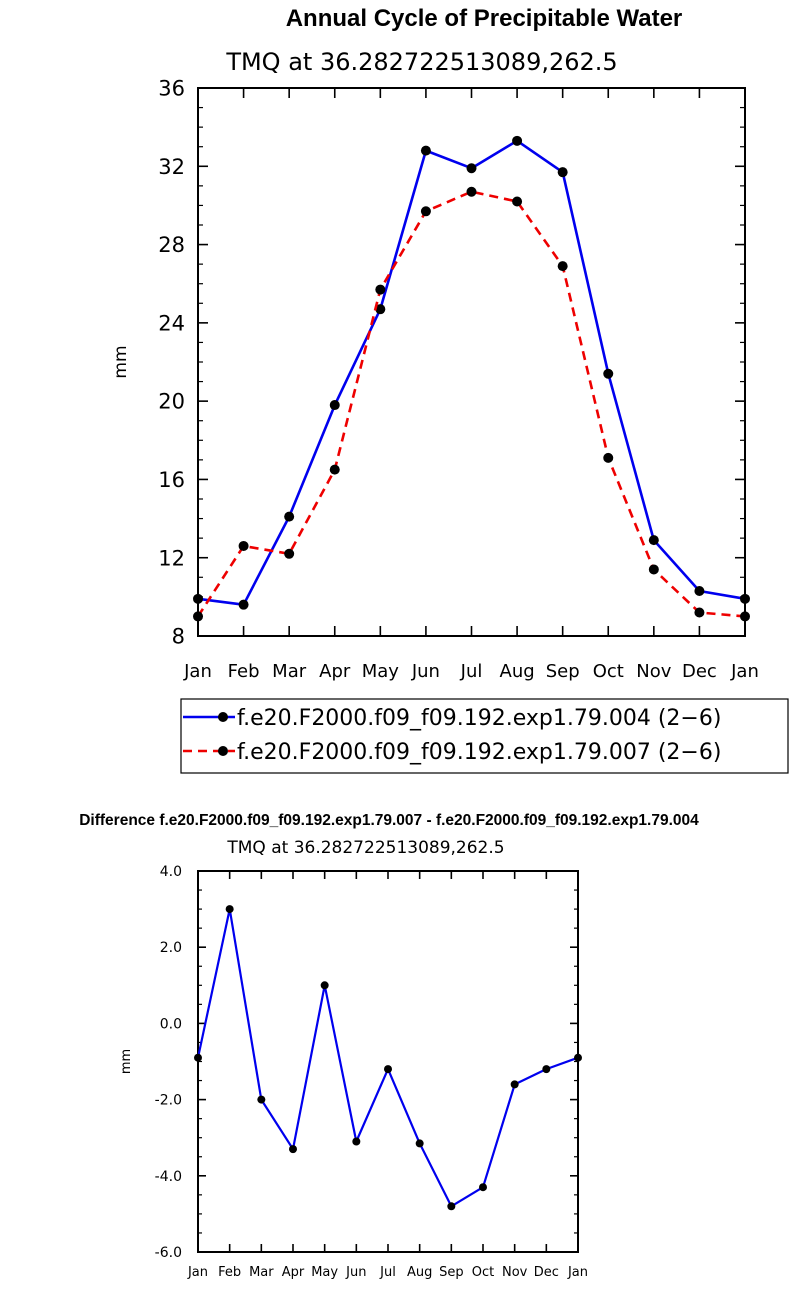  What do you see at coordinates (387, 1057) in the screenshot?
I see `series-line` at bounding box center [387, 1057].